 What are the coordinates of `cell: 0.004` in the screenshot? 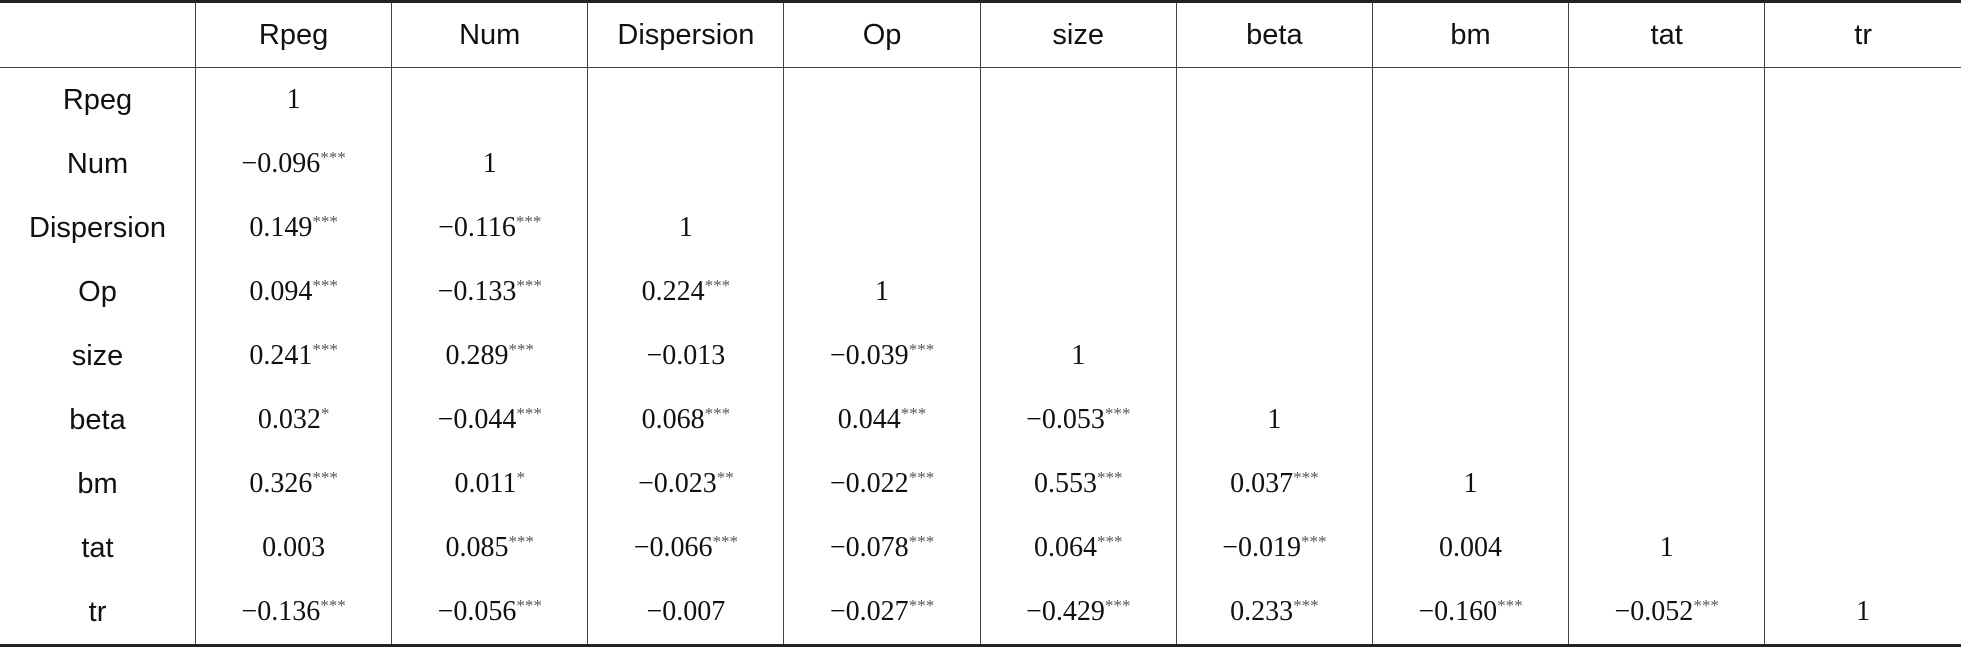 It's located at (1470, 548).